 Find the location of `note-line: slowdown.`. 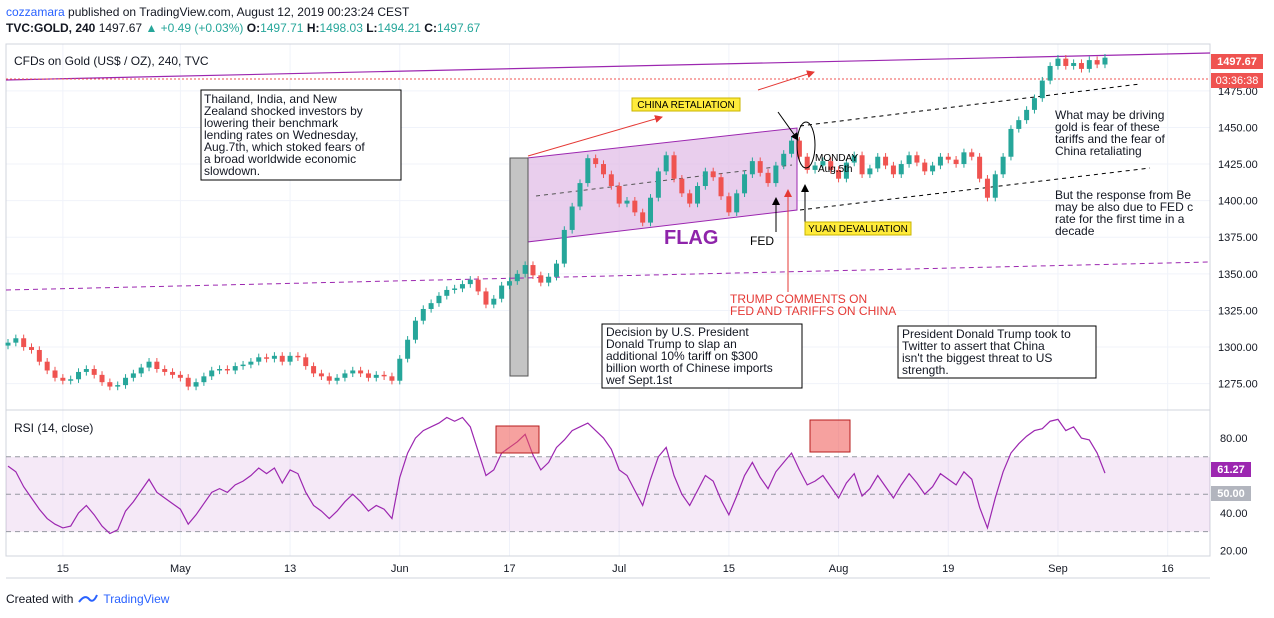

note-line: slowdown. is located at coordinates (232, 171).